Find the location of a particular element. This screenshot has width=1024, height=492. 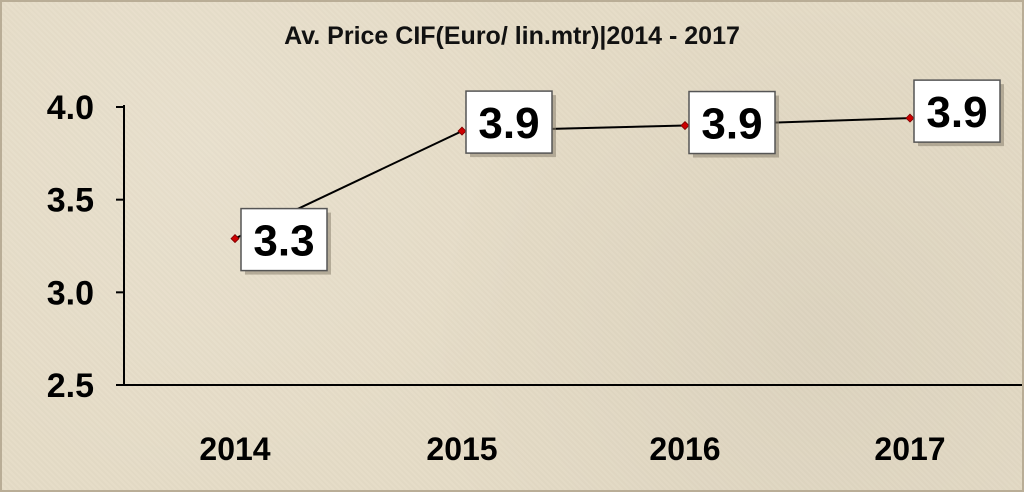

y-axis-ticks: 4.0 3.5 3.0 2.5 is located at coordinates (85, 247).